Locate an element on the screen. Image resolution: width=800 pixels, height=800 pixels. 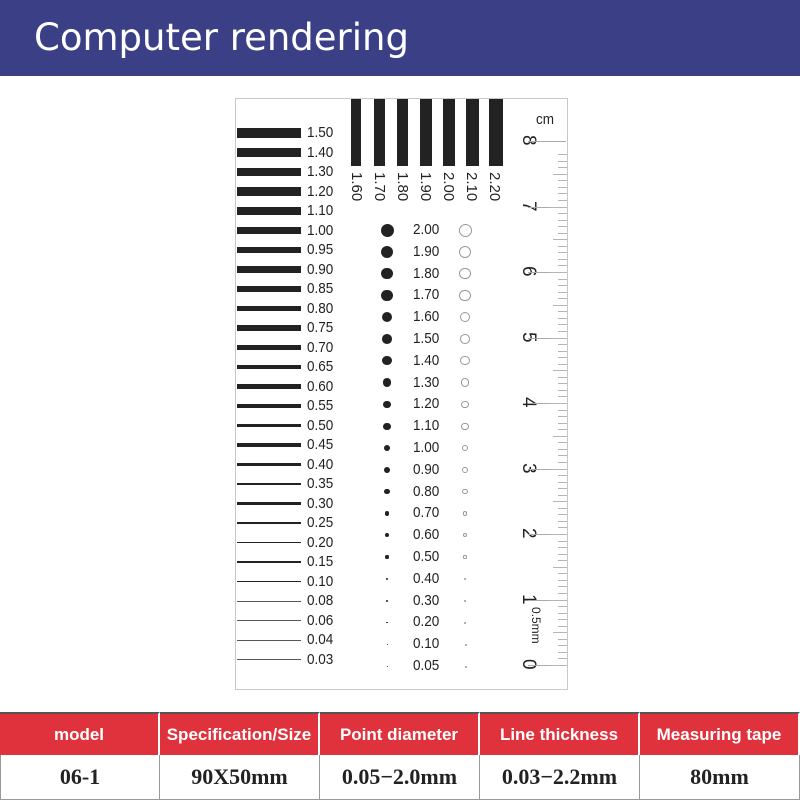
dot-label: 1.80 is located at coordinates (426, 273).